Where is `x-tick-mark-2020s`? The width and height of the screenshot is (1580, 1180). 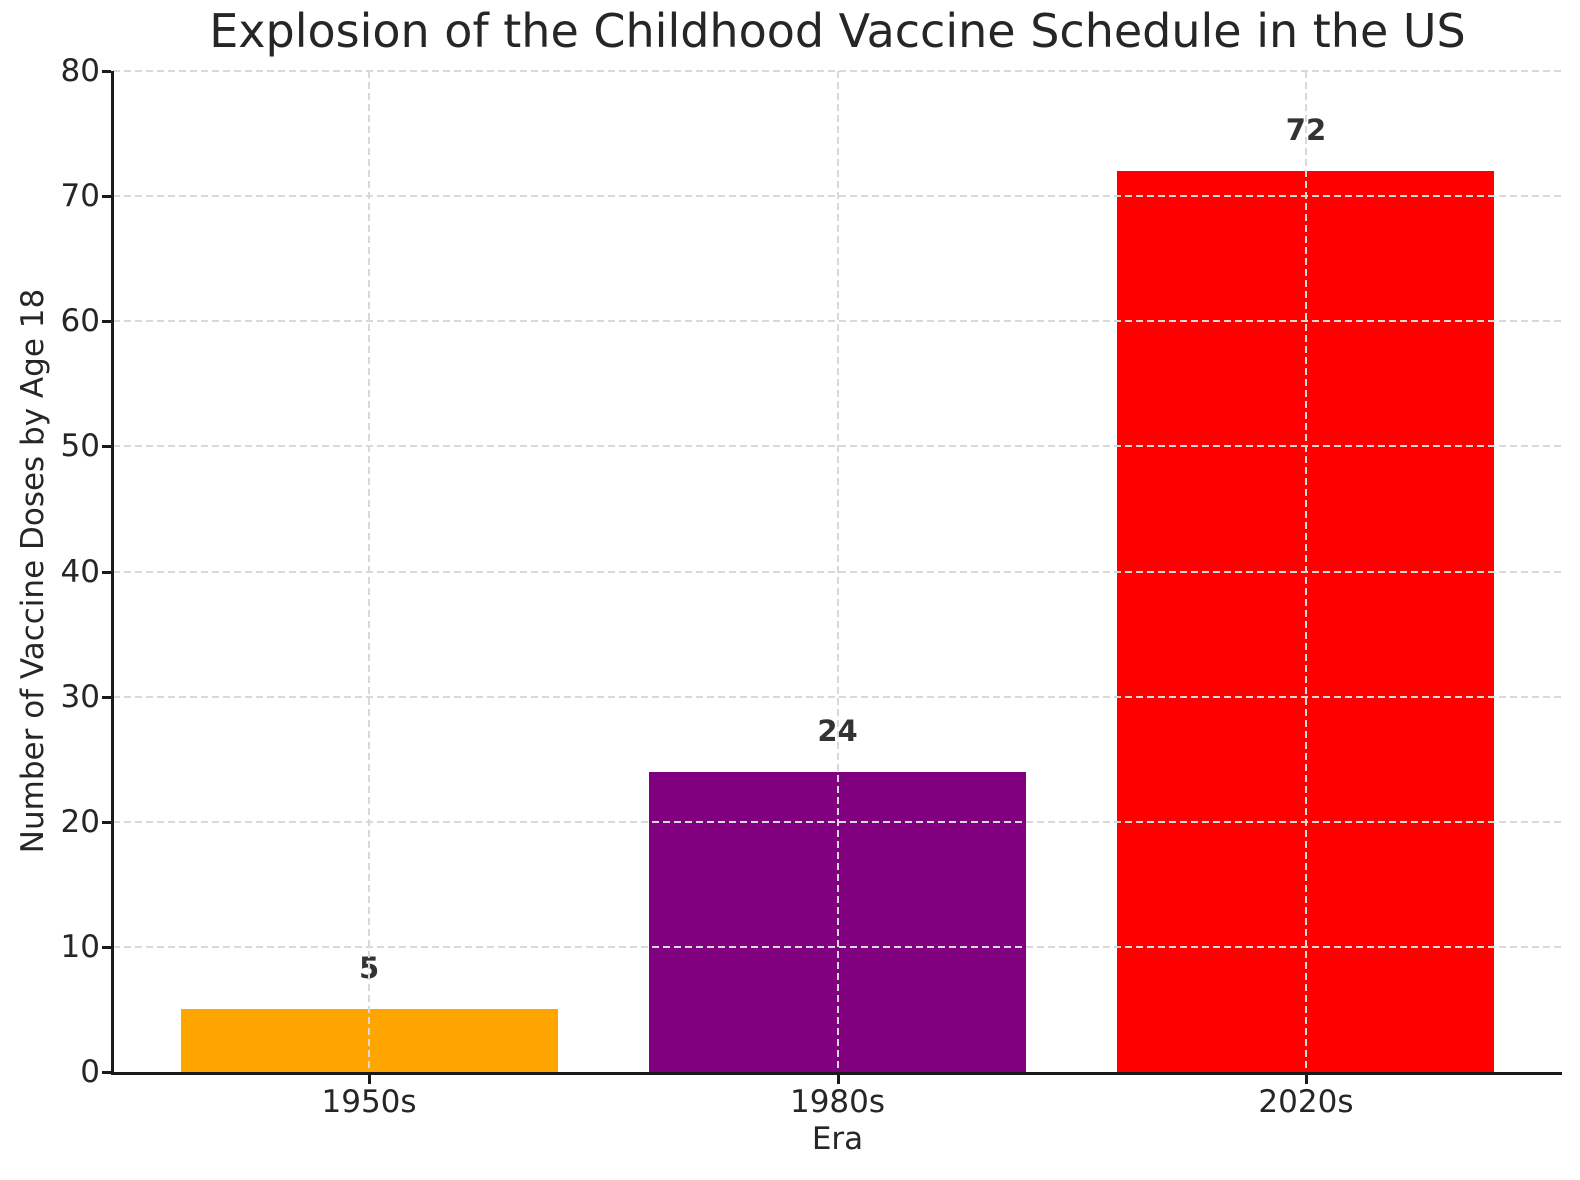
x-tick-mark-2020s is located at coordinates (1306, 1079).